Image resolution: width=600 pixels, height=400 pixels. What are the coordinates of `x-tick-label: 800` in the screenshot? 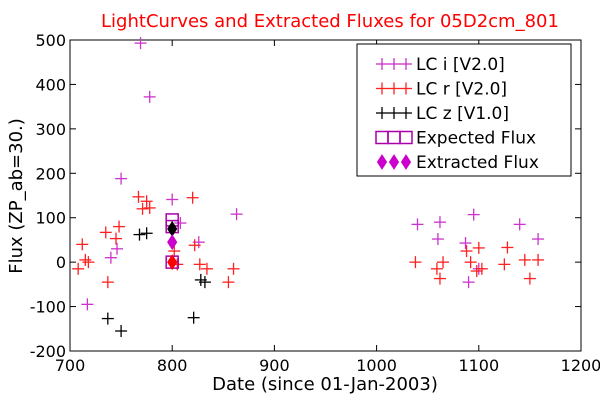 It's located at (172, 365).